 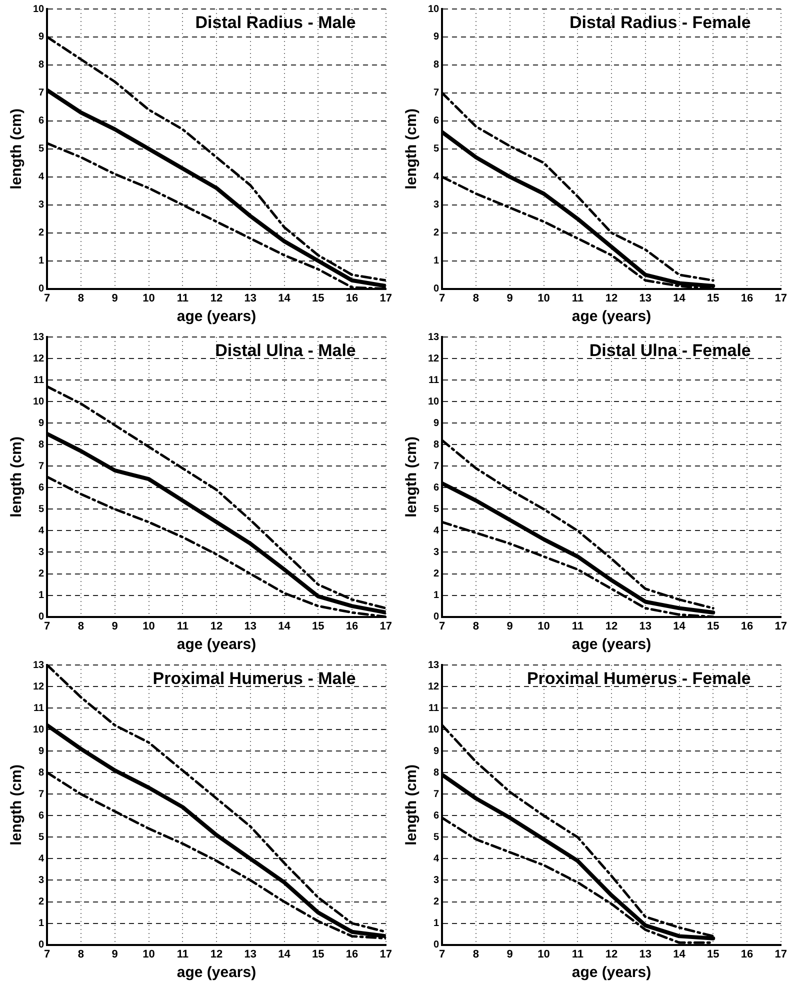 What do you see at coordinates (638, 678) in the screenshot?
I see `chart-title: Proximal Humerus - Female` at bounding box center [638, 678].